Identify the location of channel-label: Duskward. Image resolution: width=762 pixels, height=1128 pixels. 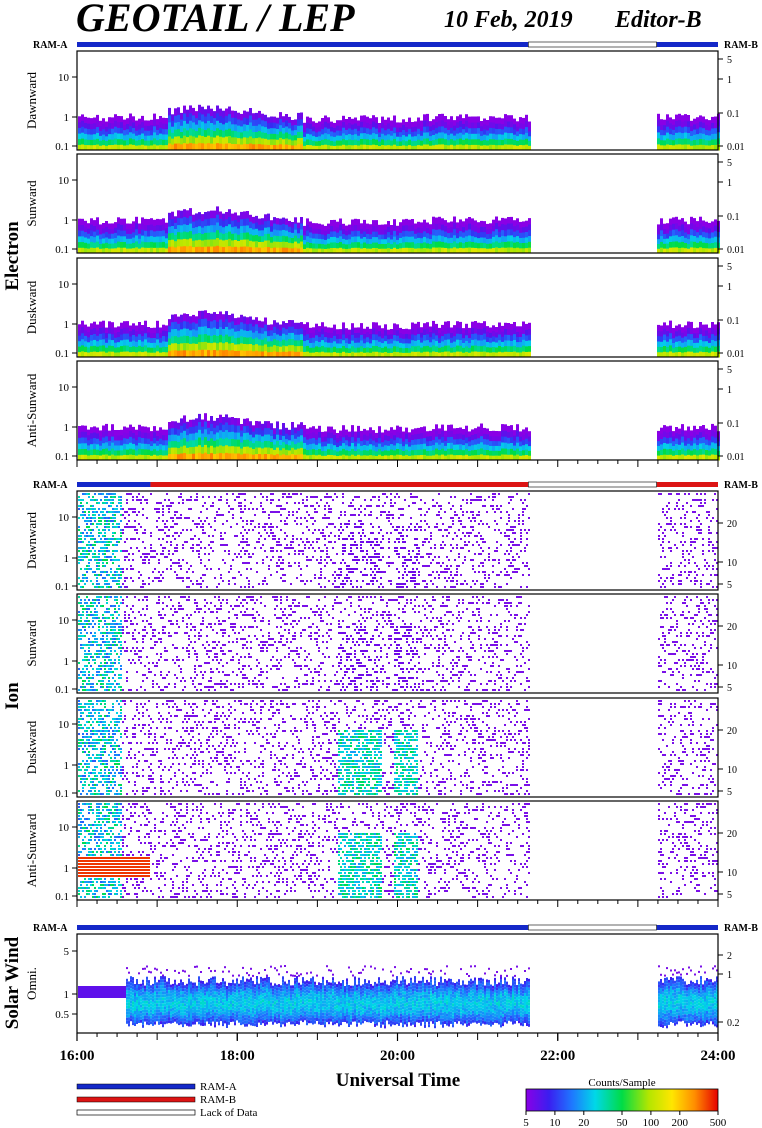
(31, 307).